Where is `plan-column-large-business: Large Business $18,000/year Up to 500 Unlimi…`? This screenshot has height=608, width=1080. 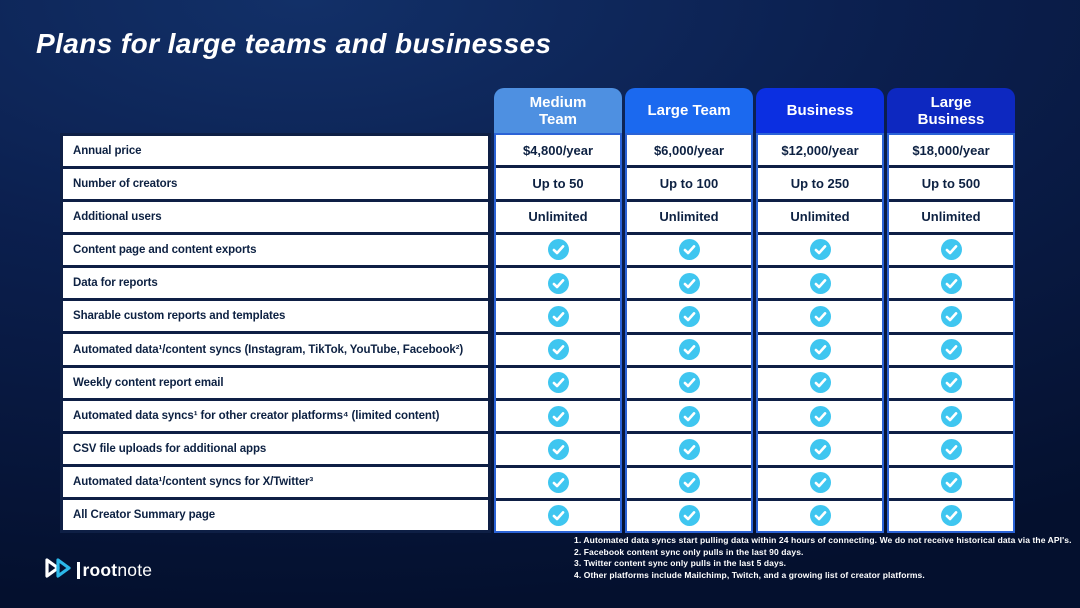 plan-column-large-business: Large Business $18,000/year Up to 500 Unlimi… is located at coordinates (951, 310).